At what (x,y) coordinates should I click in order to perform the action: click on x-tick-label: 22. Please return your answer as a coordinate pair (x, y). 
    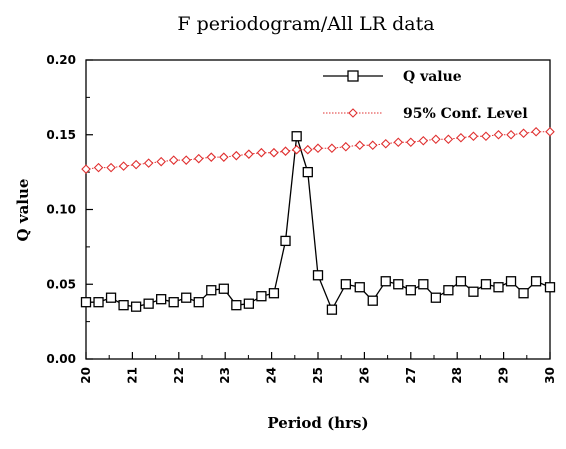
    Looking at the image, I should click on (179, 375).